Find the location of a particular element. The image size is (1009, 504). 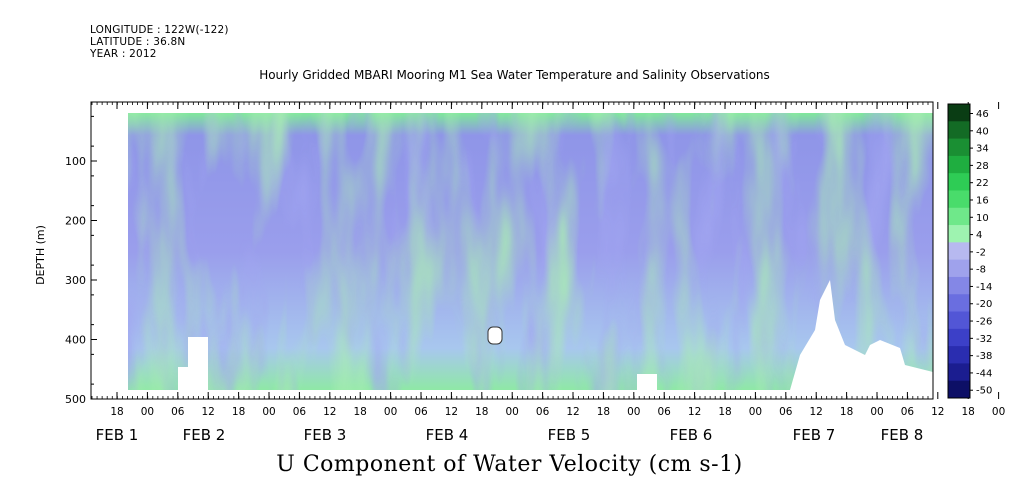

no-data-margin is located at coordinates (530, 394).